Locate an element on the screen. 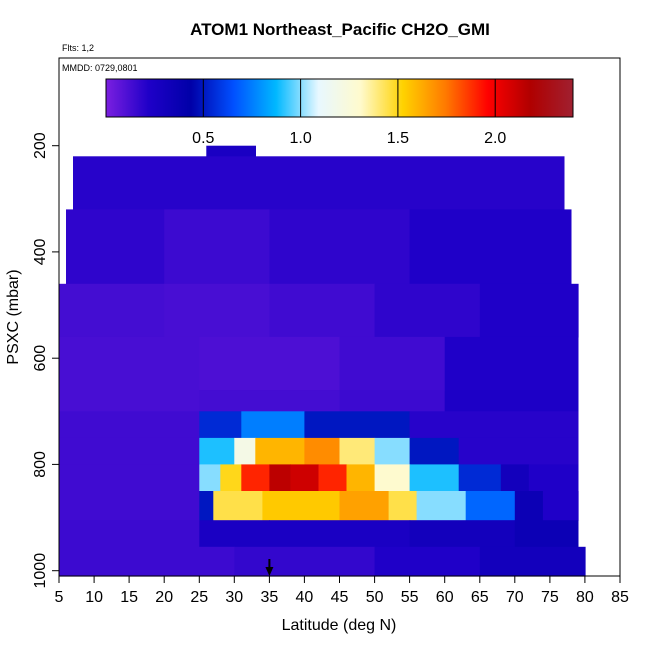 Image resolution: width=650 pixels, height=650 pixels. x-tick-label: 35 is located at coordinates (270, 597).